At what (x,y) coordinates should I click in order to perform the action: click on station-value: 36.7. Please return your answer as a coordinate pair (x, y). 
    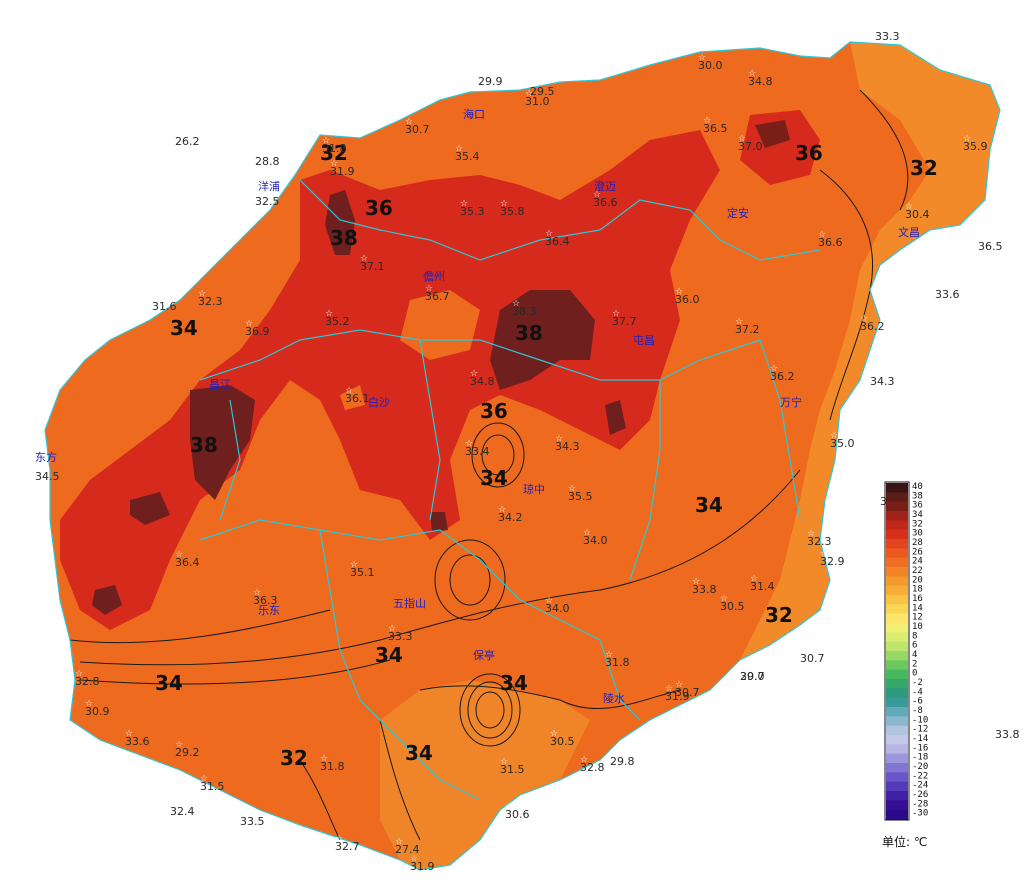
    Looking at the image, I should click on (437, 296).